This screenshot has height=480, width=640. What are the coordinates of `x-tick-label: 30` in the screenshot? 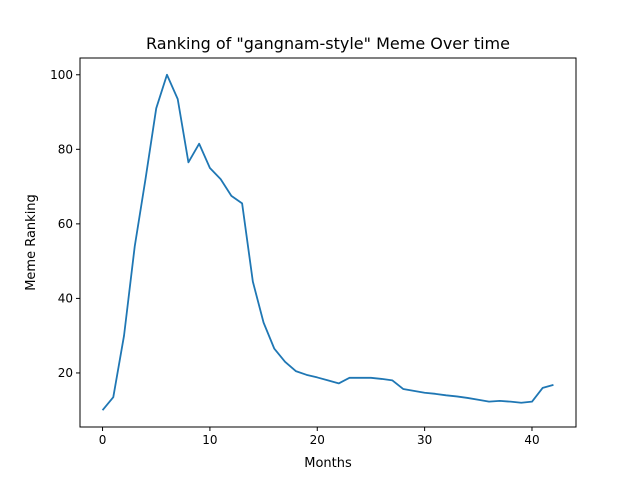 It's located at (424, 440).